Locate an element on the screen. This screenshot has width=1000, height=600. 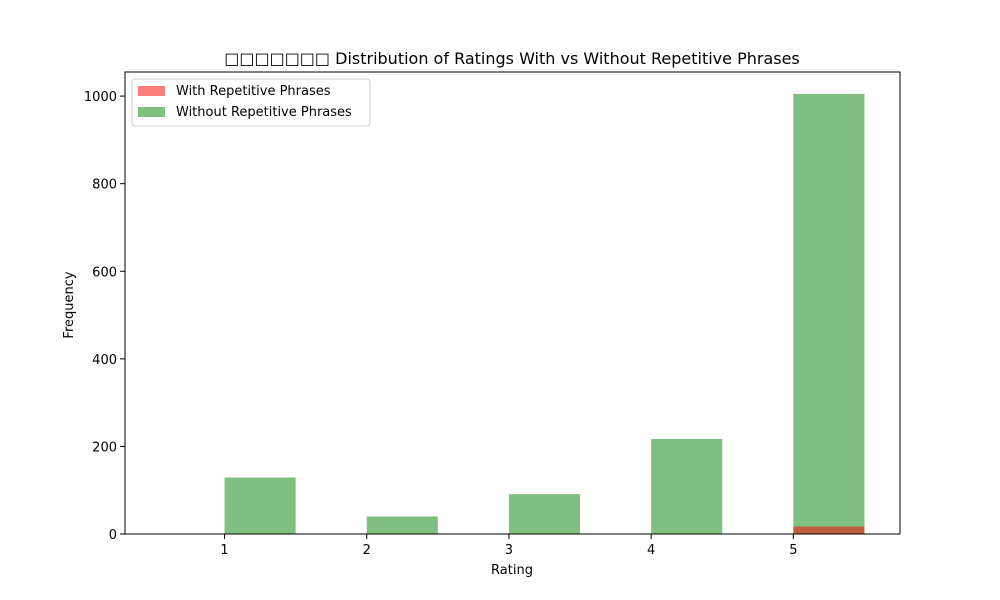
y-tick-label: 800 is located at coordinates (104, 185).